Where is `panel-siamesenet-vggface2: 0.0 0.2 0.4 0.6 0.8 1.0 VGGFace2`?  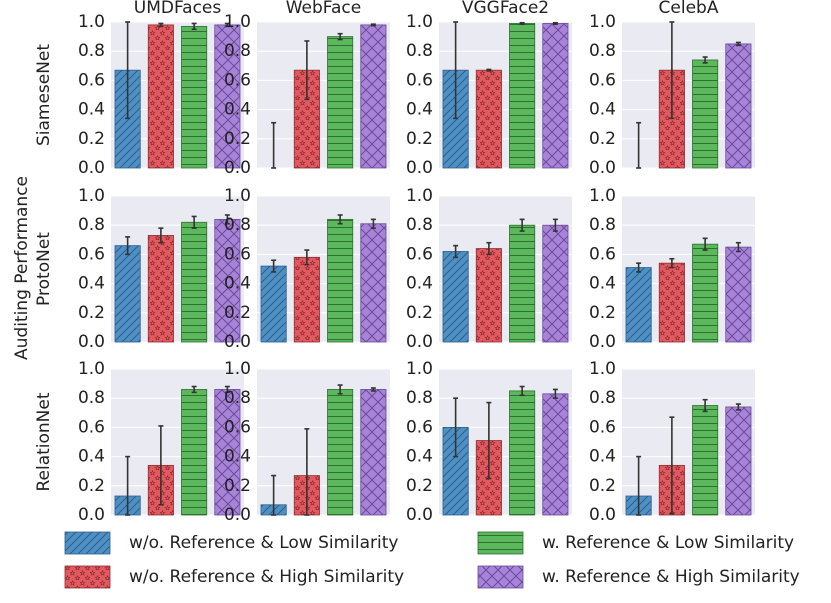 panel-siamesenet-vggface2: 0.0 0.2 0.4 0.6 0.8 1.0 VGGFace2 is located at coordinates (489, 89).